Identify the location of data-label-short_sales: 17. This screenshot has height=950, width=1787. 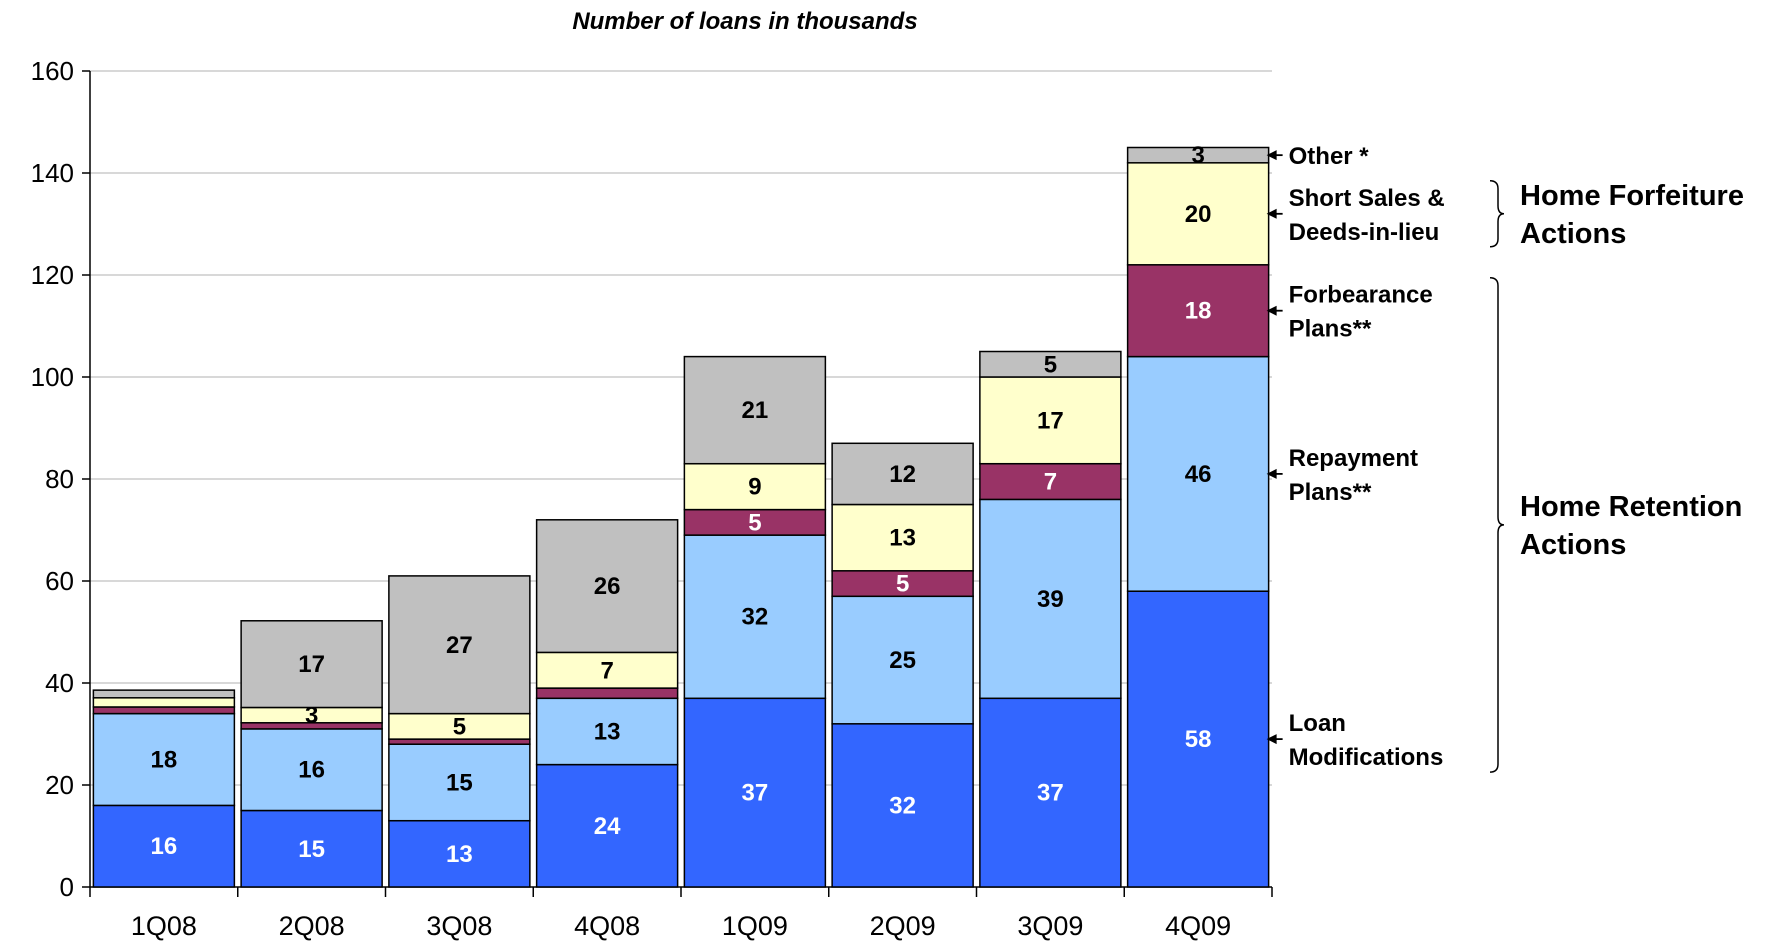
(1050, 420).